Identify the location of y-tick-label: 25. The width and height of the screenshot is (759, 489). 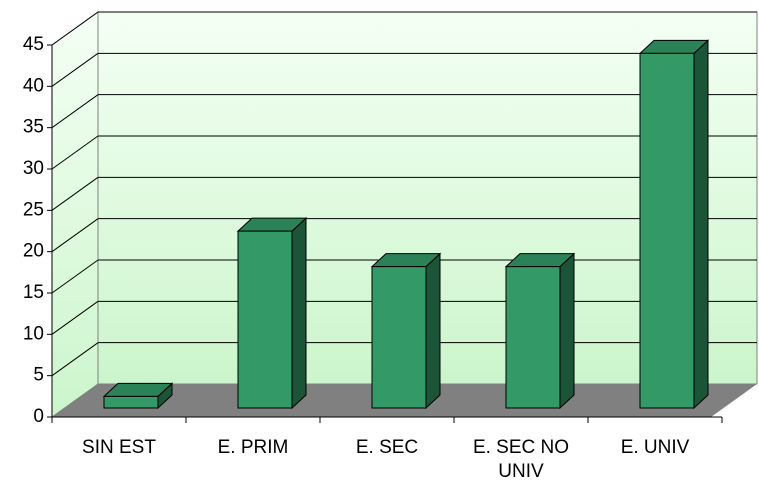
(33, 209).